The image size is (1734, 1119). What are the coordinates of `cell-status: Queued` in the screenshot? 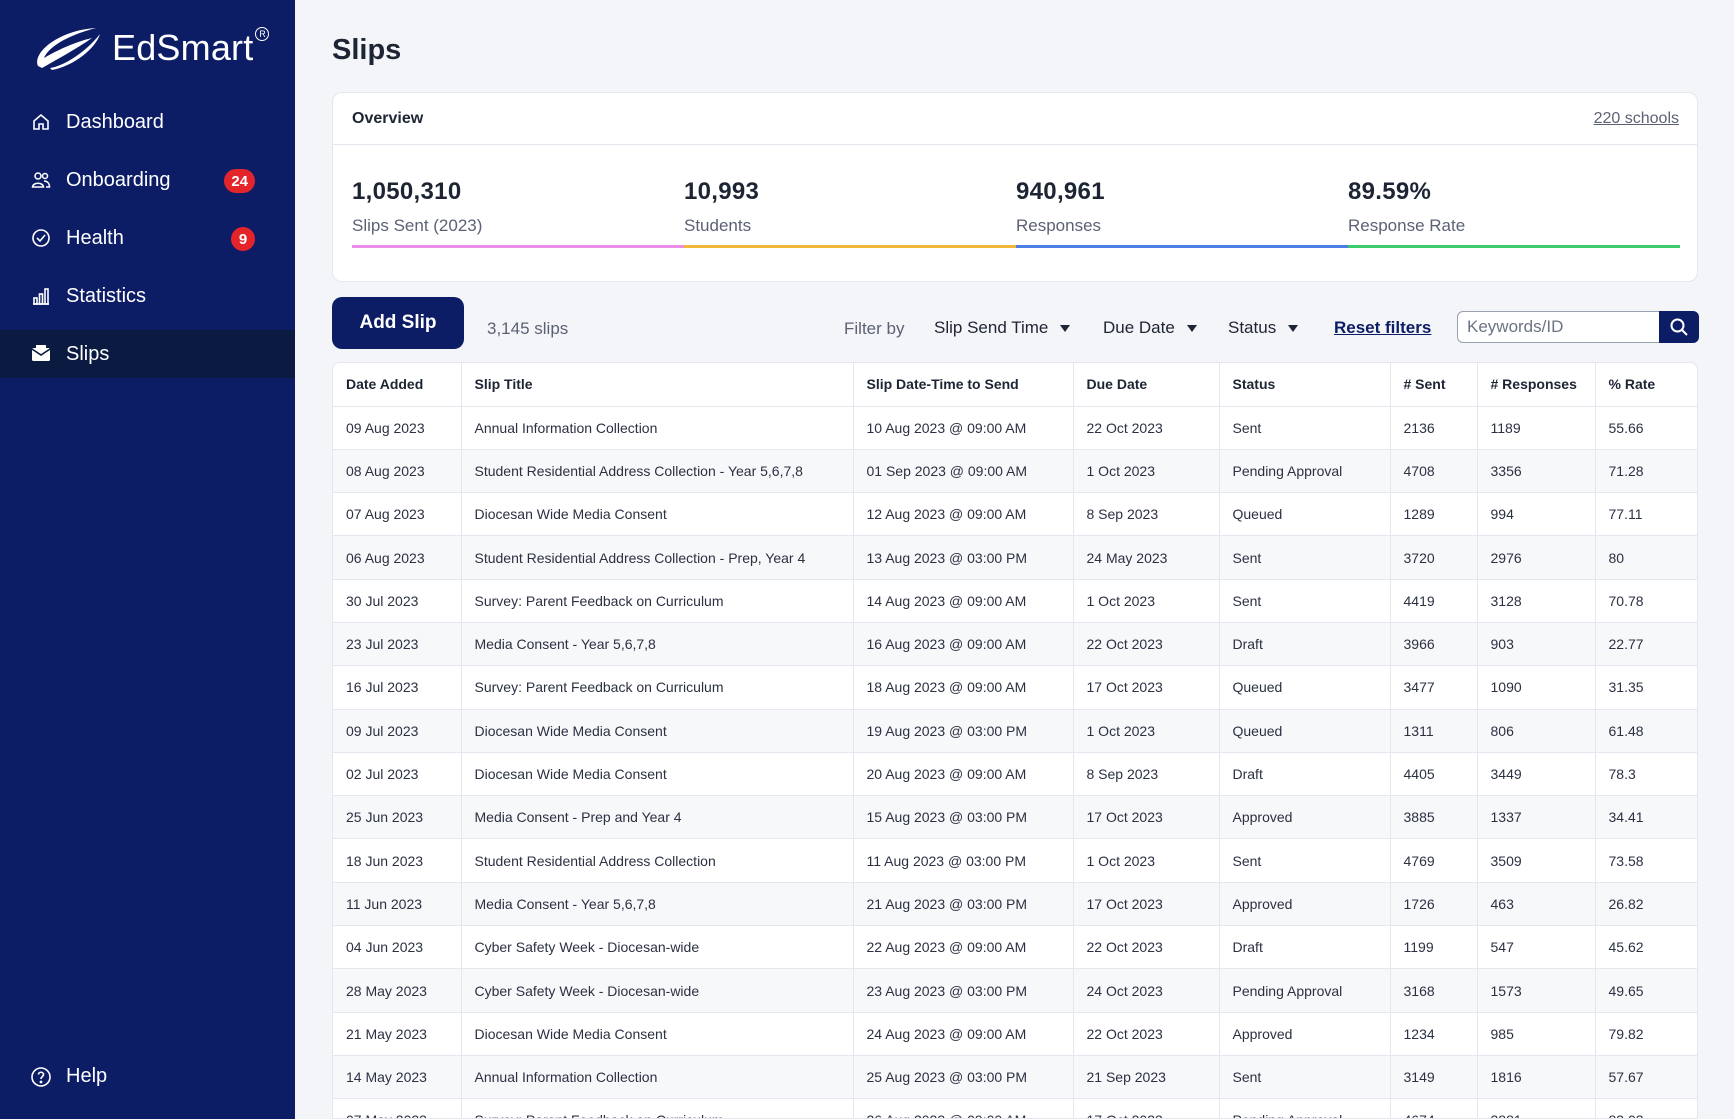 It's located at (1305, 687).